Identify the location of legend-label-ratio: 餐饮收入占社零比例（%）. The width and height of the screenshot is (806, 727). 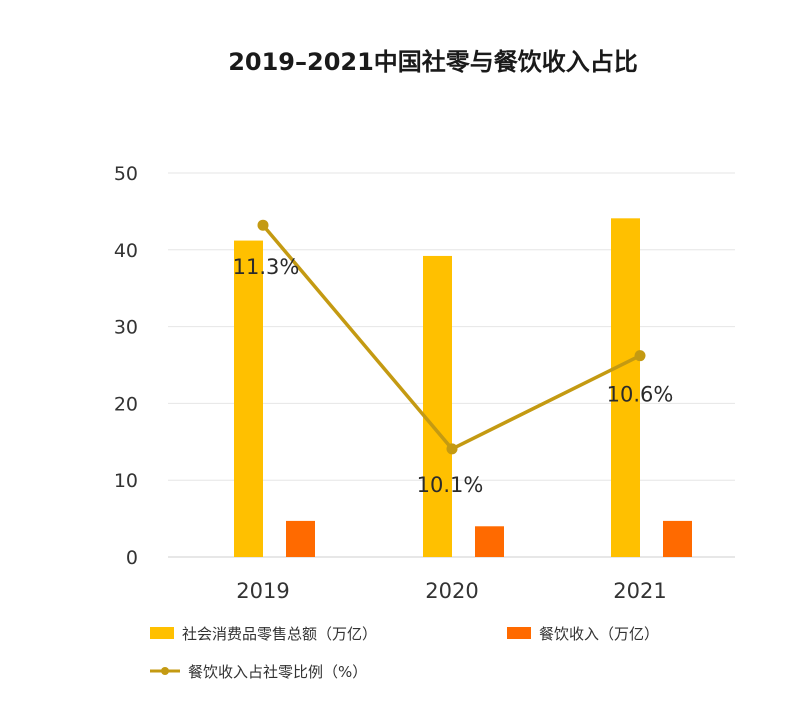
(277, 672).